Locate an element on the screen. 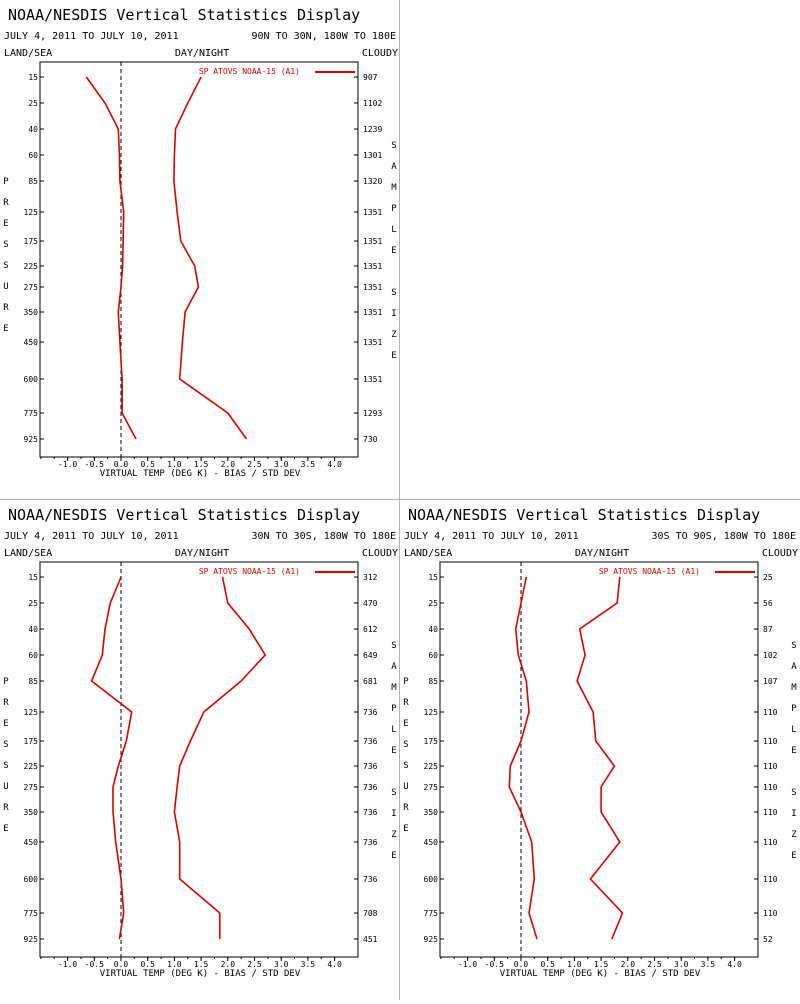  sample-size-label: 25 is located at coordinates (768, 577).